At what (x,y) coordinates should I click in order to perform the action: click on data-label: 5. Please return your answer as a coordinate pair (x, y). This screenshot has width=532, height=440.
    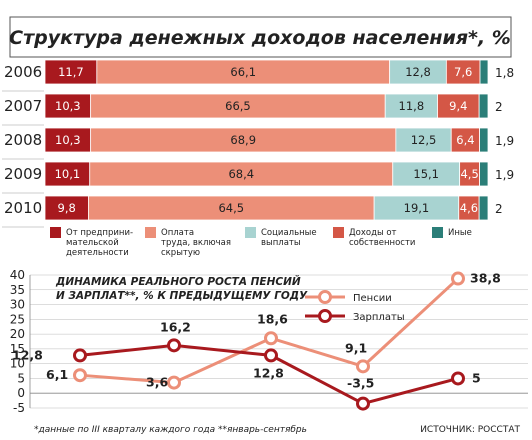
    Looking at the image, I should click on (476, 377).